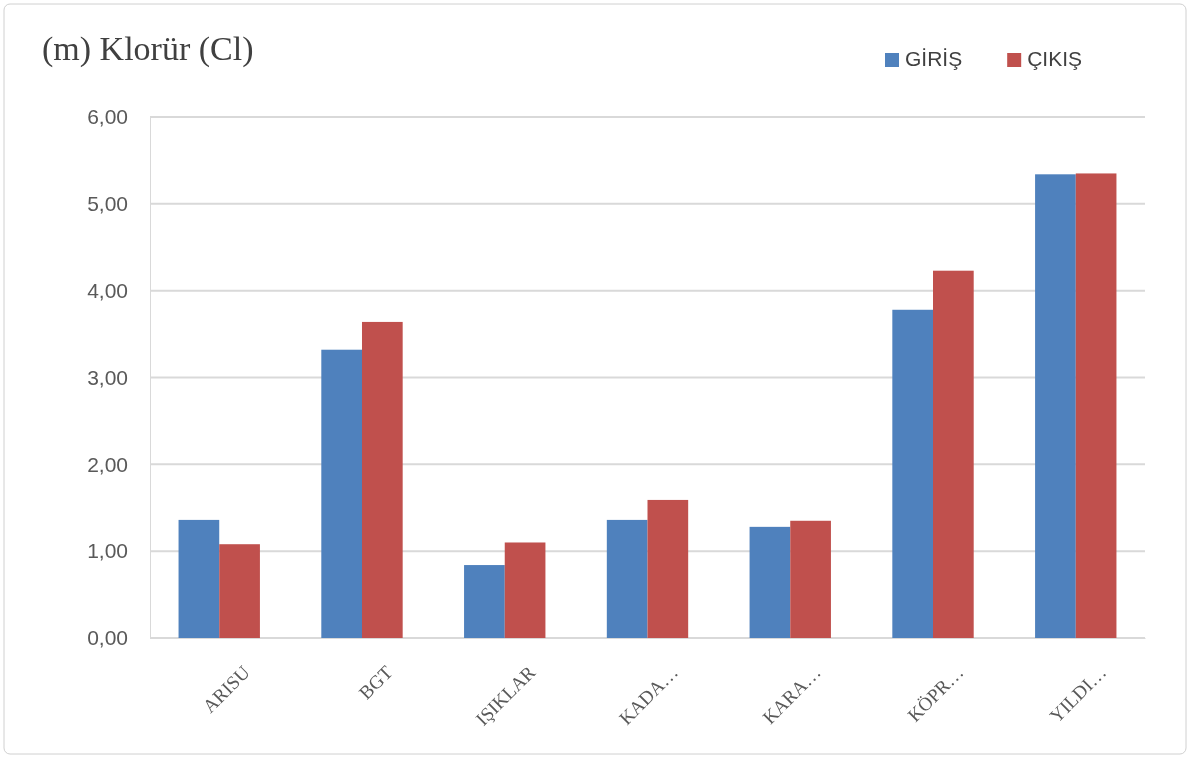 Image resolution: width=1190 pixels, height=758 pixels. What do you see at coordinates (107, 117) in the screenshot?
I see `y-tick-label: 6,00` at bounding box center [107, 117].